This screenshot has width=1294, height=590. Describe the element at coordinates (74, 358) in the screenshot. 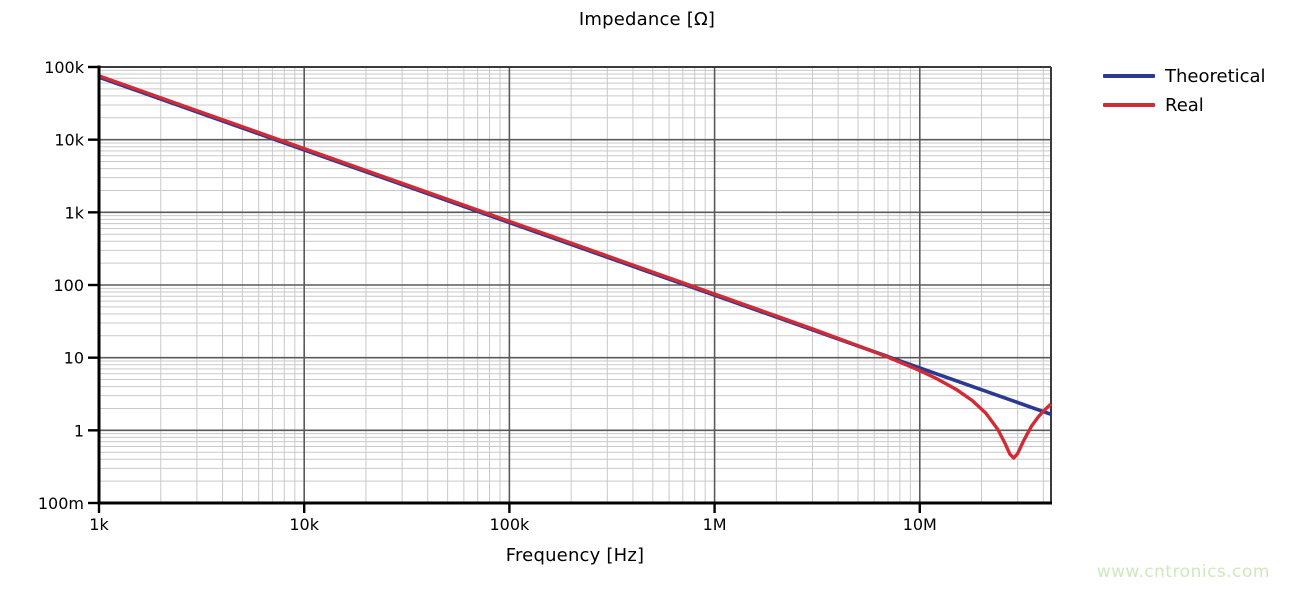

I see `y-tick-label: 10` at that location.